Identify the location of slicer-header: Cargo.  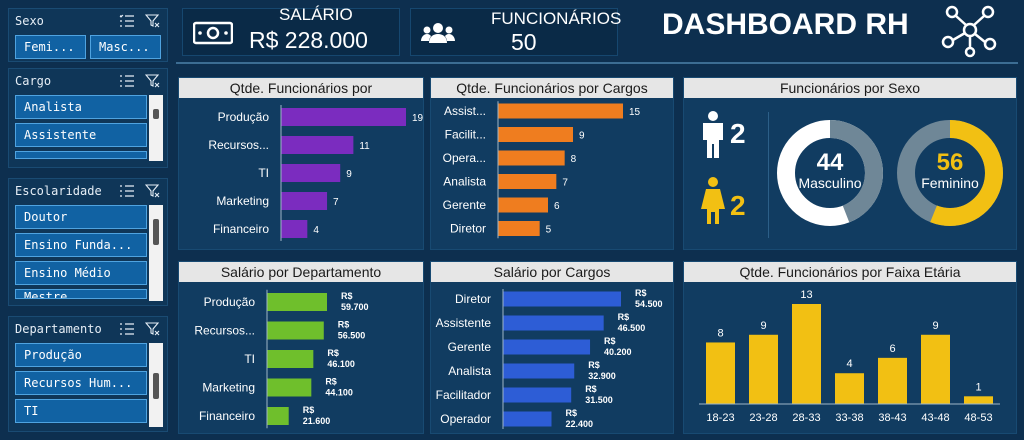
(88, 81).